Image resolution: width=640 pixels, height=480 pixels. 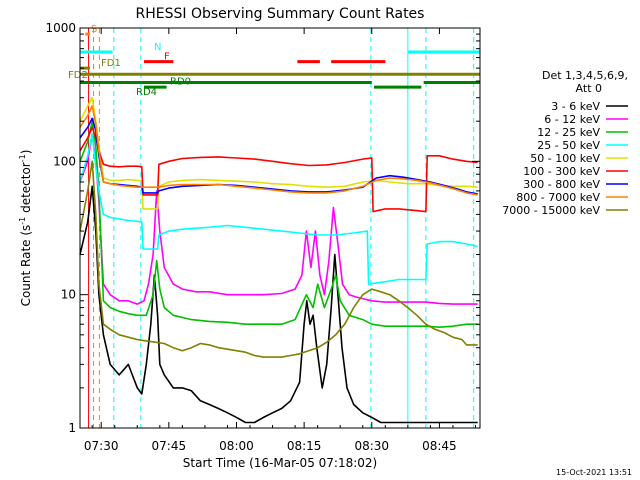 I want to click on legend-header-line1: Det 1,3,4,5,6,9,, so click(x=585, y=75).